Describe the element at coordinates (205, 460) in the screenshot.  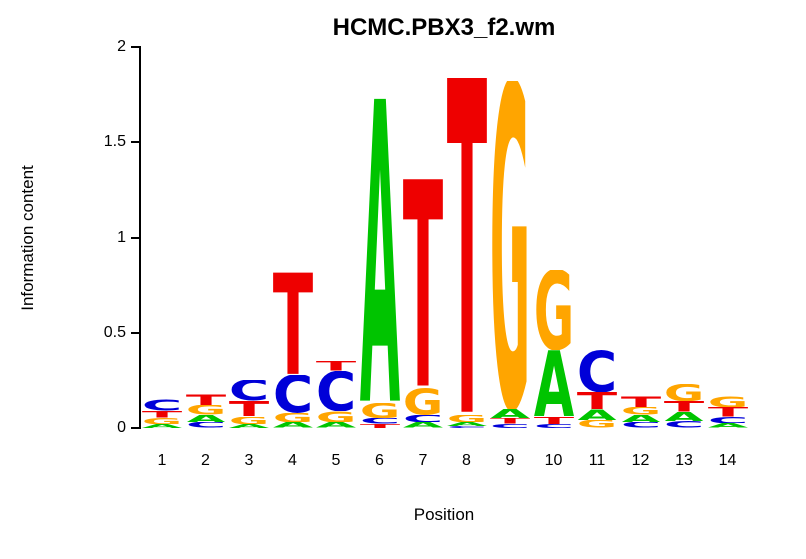
I see `x-tick-label: 2` at that location.